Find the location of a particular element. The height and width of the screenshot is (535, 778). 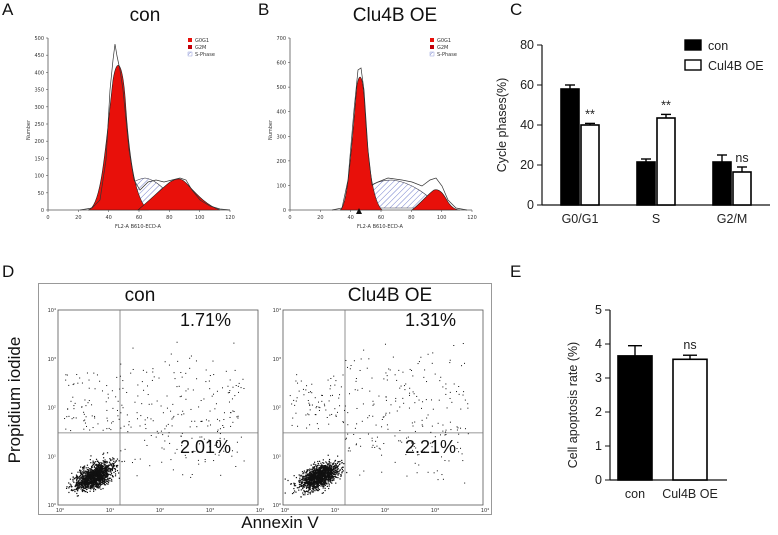

histogram-ytick: 700 is located at coordinates (281, 39).